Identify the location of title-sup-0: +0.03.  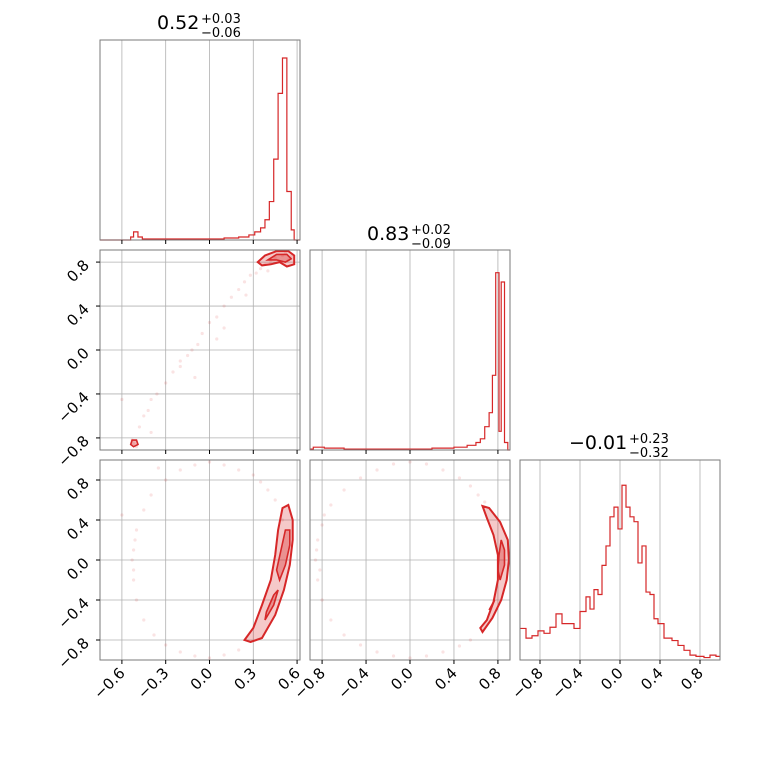
(221, 19).